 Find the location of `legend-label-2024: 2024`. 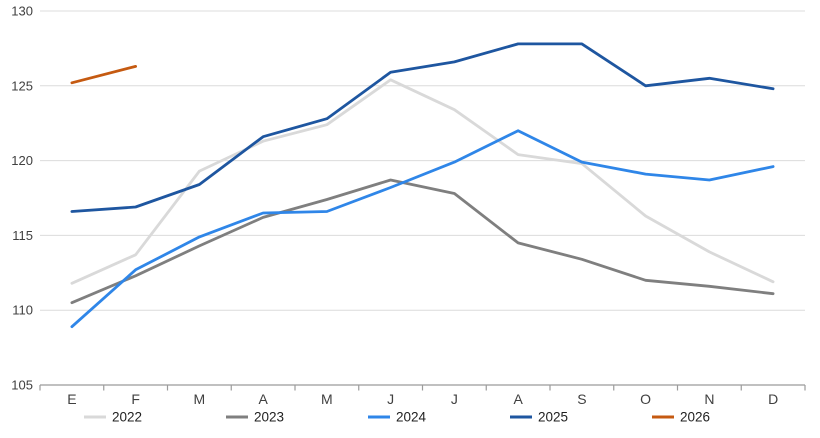

legend-label-2024: 2024 is located at coordinates (411, 417).